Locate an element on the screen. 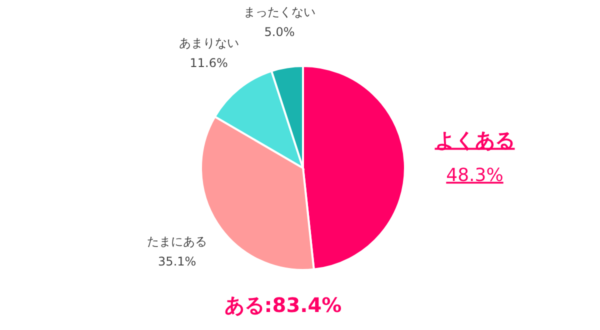  data-label: 48.3% is located at coordinates (475, 175).